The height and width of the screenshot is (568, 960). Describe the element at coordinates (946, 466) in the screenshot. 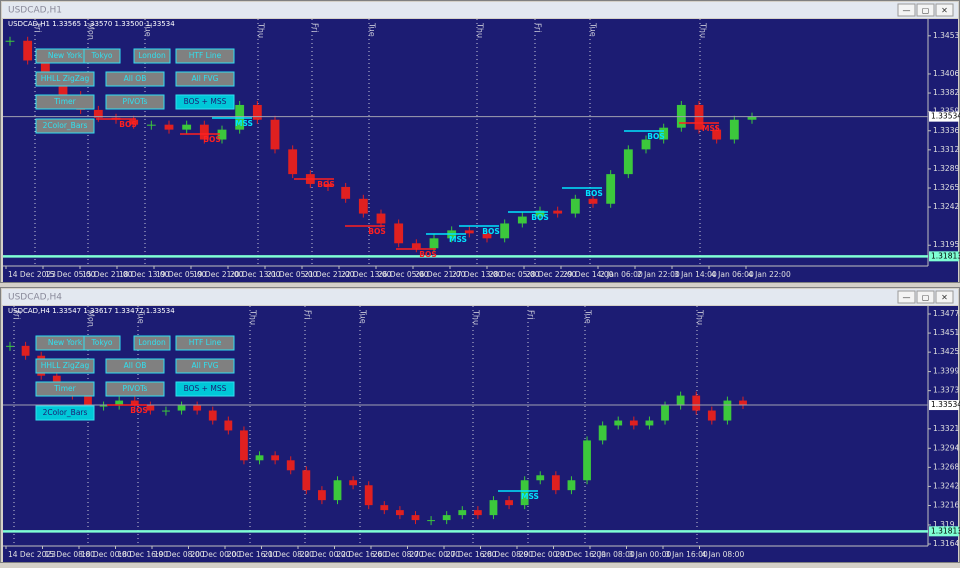

I see `y-tick-label: 1.32685` at that location.